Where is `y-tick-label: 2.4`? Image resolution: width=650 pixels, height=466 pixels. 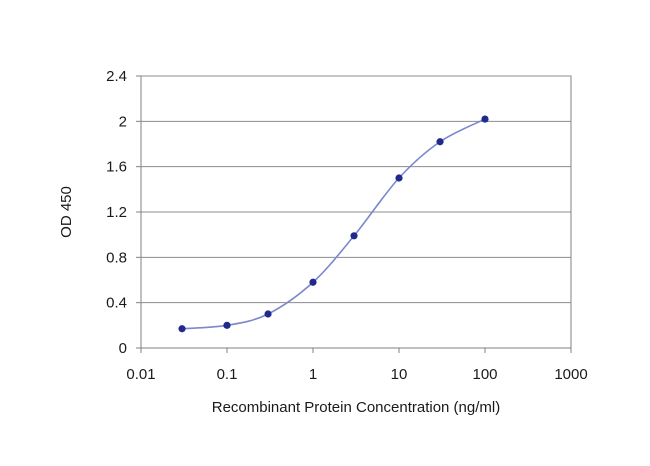 y-tick-label: 2.4 is located at coordinates (116, 76).